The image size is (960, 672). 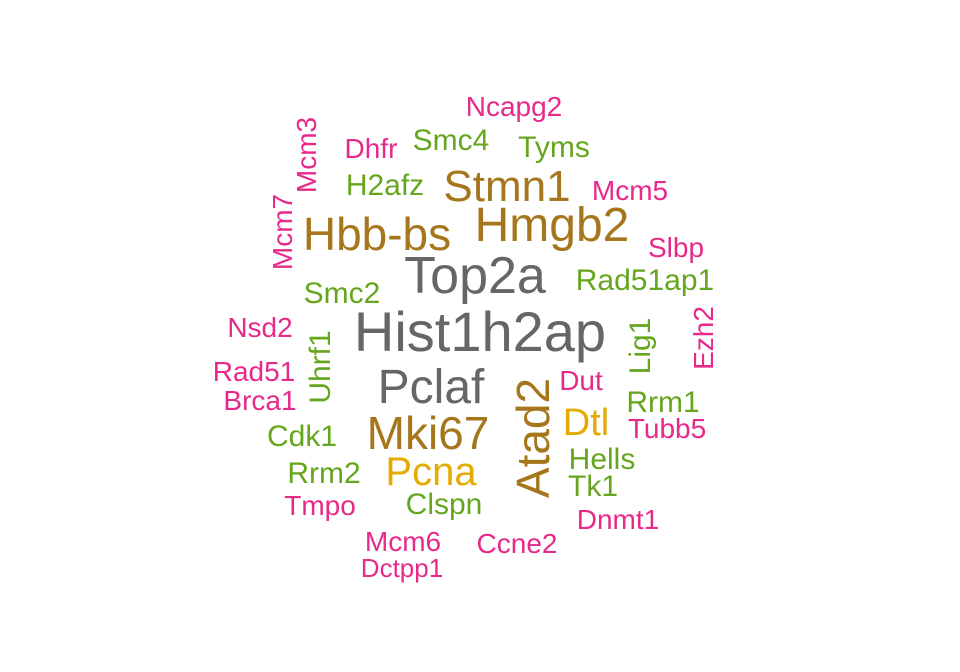 What do you see at coordinates (403, 541) in the screenshot?
I see `word-mcm6: Mcm6` at bounding box center [403, 541].